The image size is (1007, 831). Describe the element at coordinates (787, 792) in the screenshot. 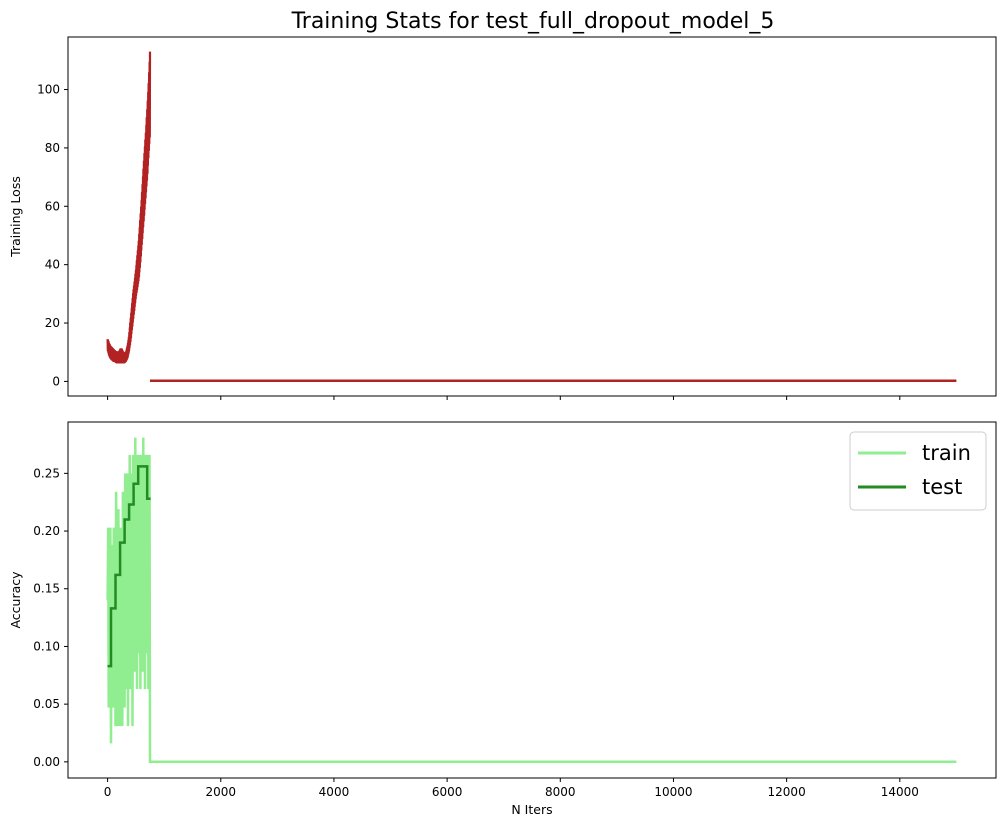

I see `x-tick-label: 12000` at that location.